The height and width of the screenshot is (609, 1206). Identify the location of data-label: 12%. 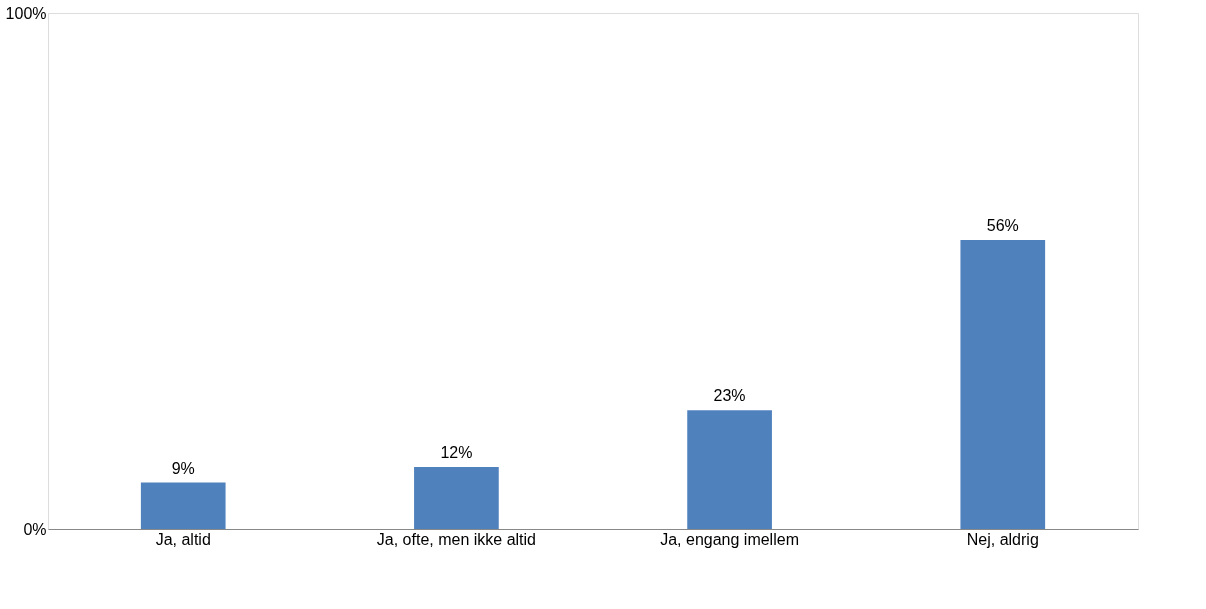
(456, 453).